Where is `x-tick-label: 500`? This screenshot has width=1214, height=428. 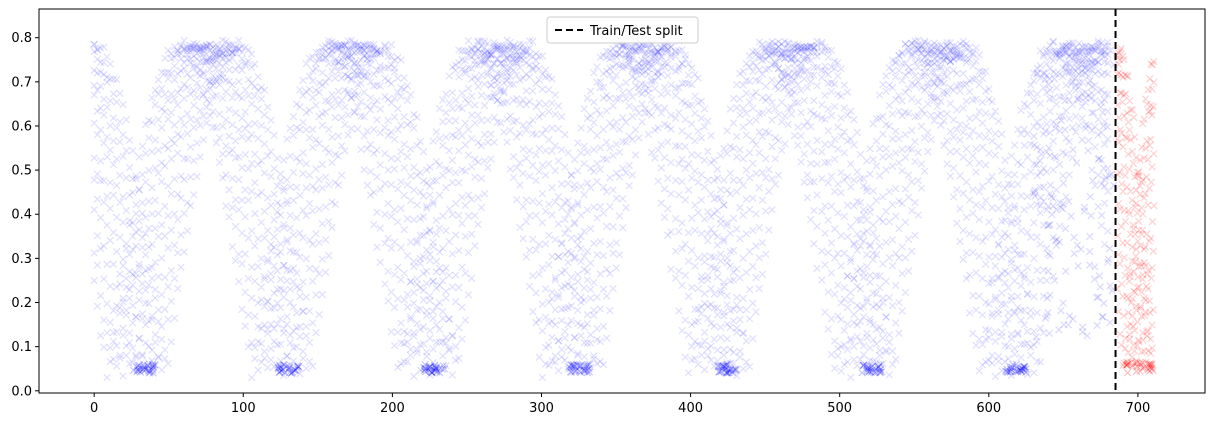
x-tick-label: 500 is located at coordinates (839, 408).